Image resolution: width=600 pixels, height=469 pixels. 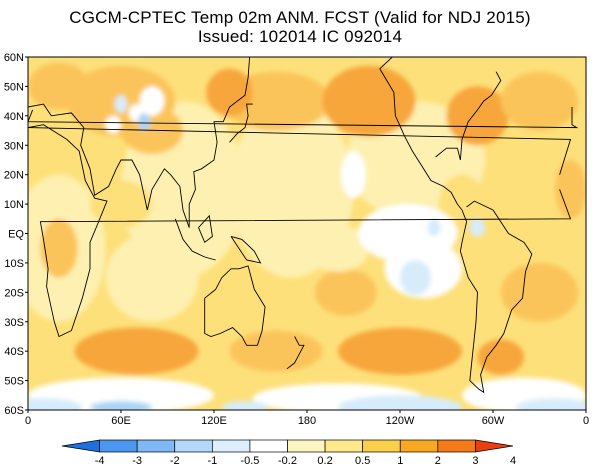 I want to click on colorbar-label: -4, so click(x=100, y=459).